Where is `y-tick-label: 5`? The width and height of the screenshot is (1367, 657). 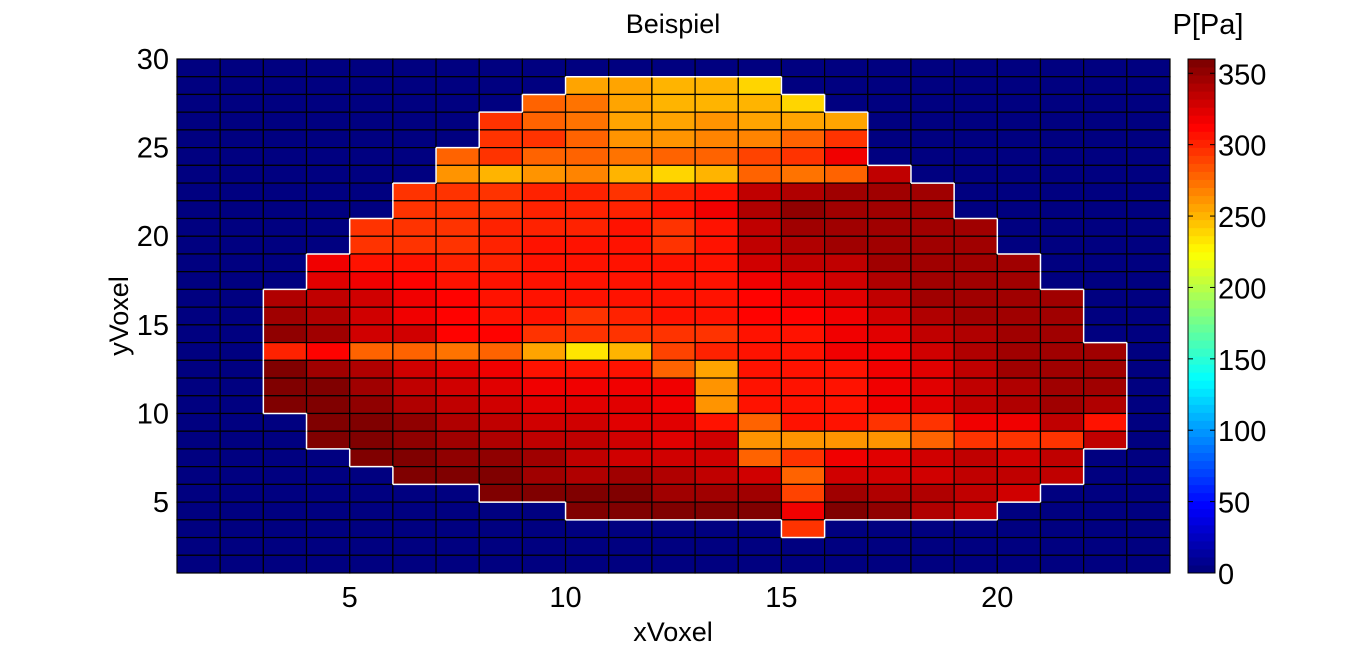
y-tick-label: 5 is located at coordinates (161, 503).